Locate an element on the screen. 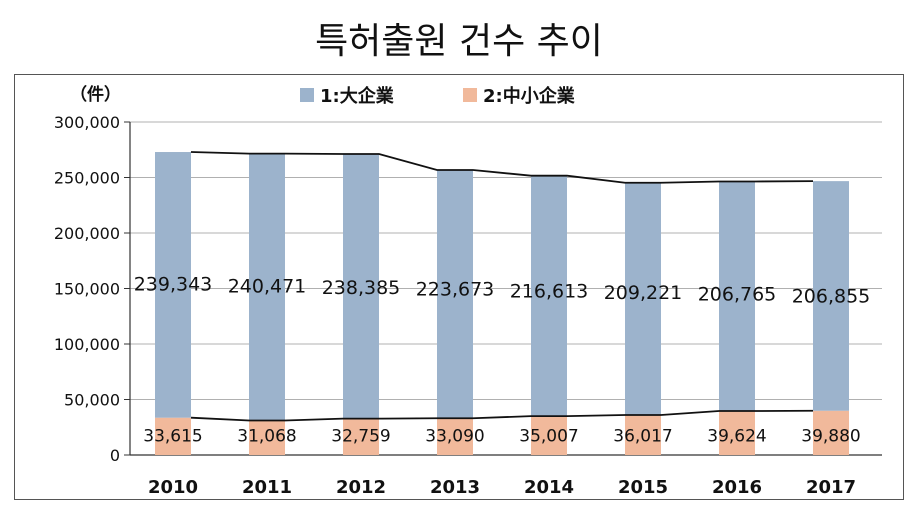 This screenshot has width=918, height=514. y-unit-label: （件） is located at coordinates (95, 94).